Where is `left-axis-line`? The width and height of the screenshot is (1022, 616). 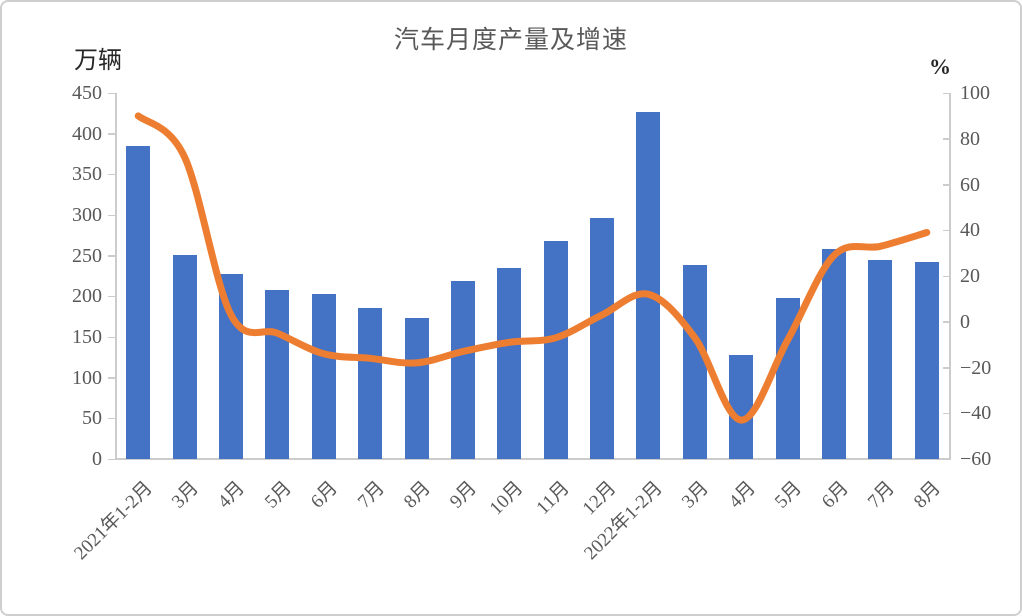 left-axis-line is located at coordinates (116, 276).